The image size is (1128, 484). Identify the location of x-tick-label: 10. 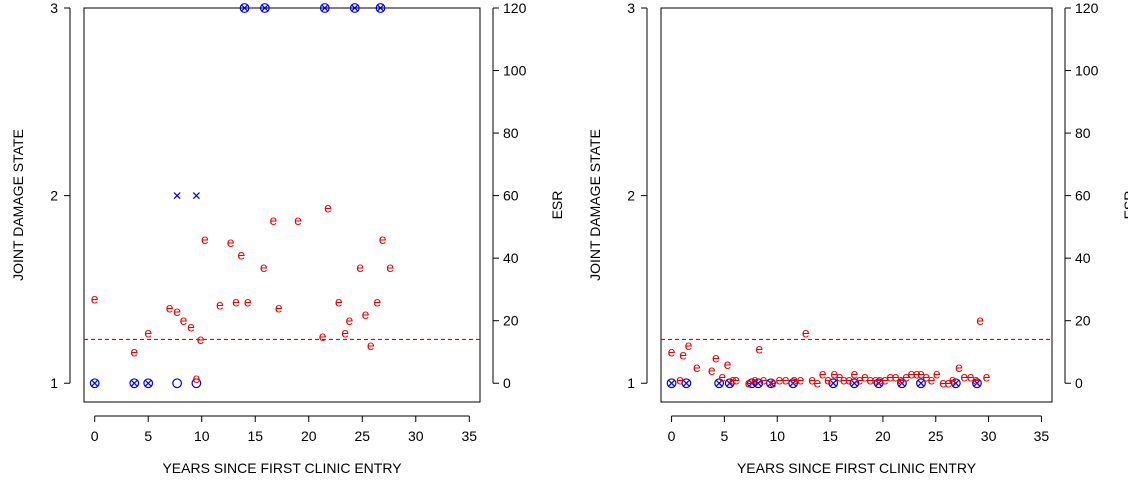
(777, 436).